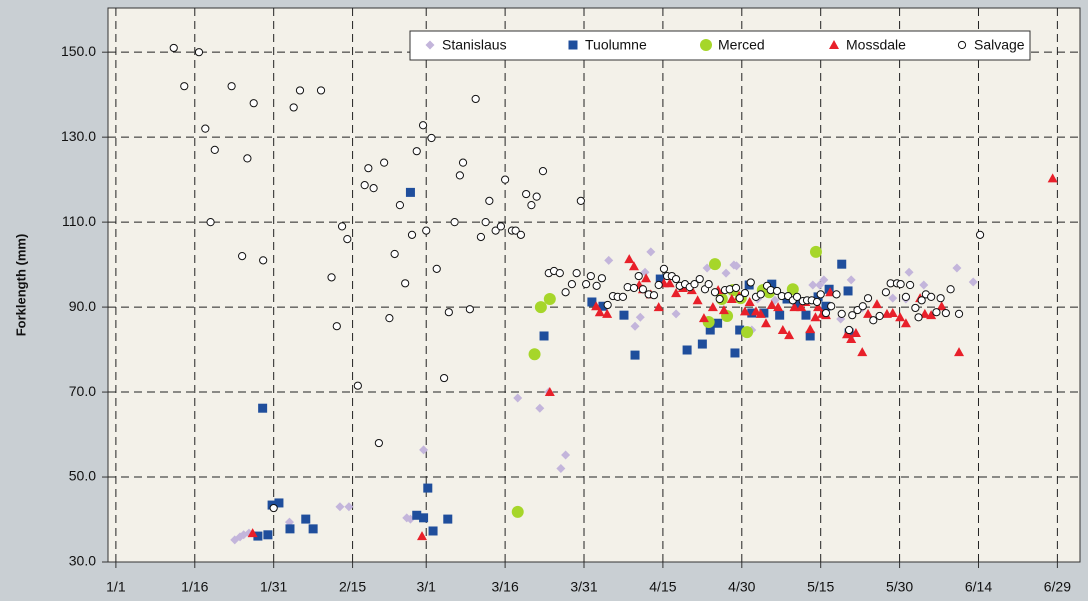 This screenshot has width=1088, height=601. Describe the element at coordinates (474, 45) in the screenshot. I see `legend-label: Stanislaus` at that location.